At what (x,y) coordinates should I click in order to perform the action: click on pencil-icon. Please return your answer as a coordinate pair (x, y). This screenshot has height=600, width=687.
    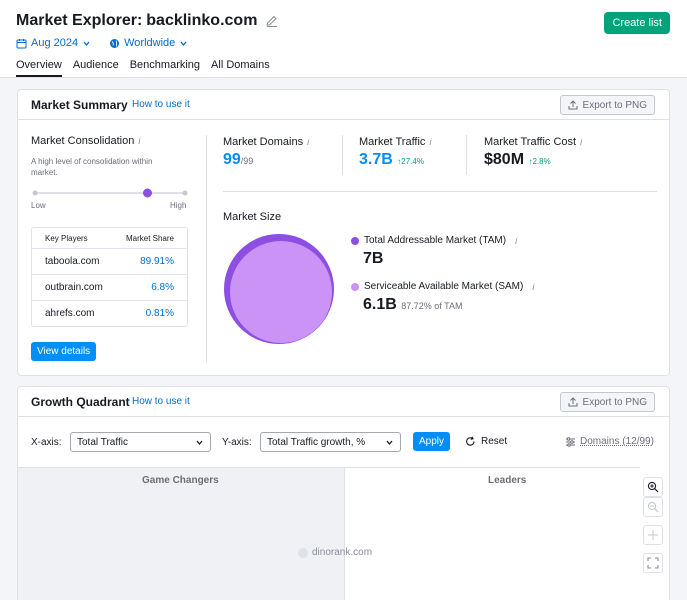
    Looking at the image, I should click on (272, 21).